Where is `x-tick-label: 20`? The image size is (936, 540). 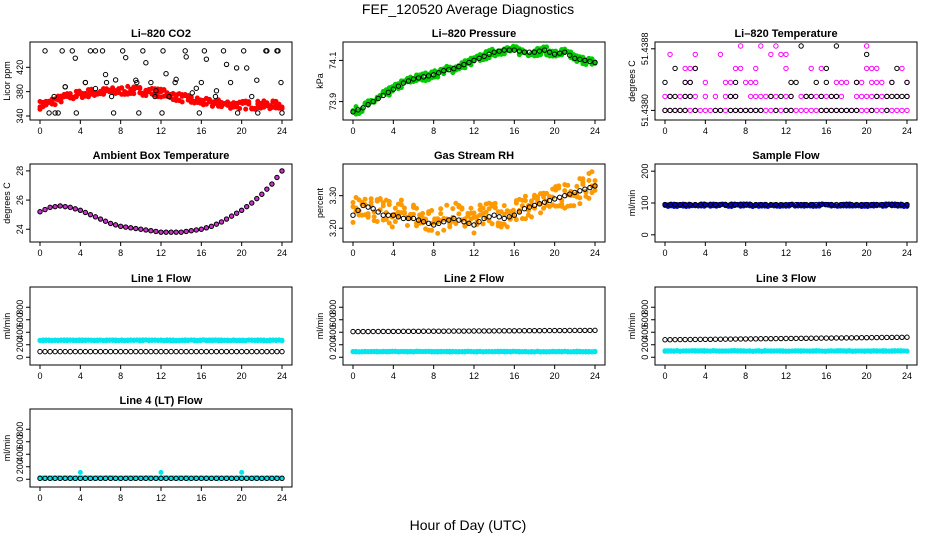 x-tick-label: 20 is located at coordinates (867, 253).